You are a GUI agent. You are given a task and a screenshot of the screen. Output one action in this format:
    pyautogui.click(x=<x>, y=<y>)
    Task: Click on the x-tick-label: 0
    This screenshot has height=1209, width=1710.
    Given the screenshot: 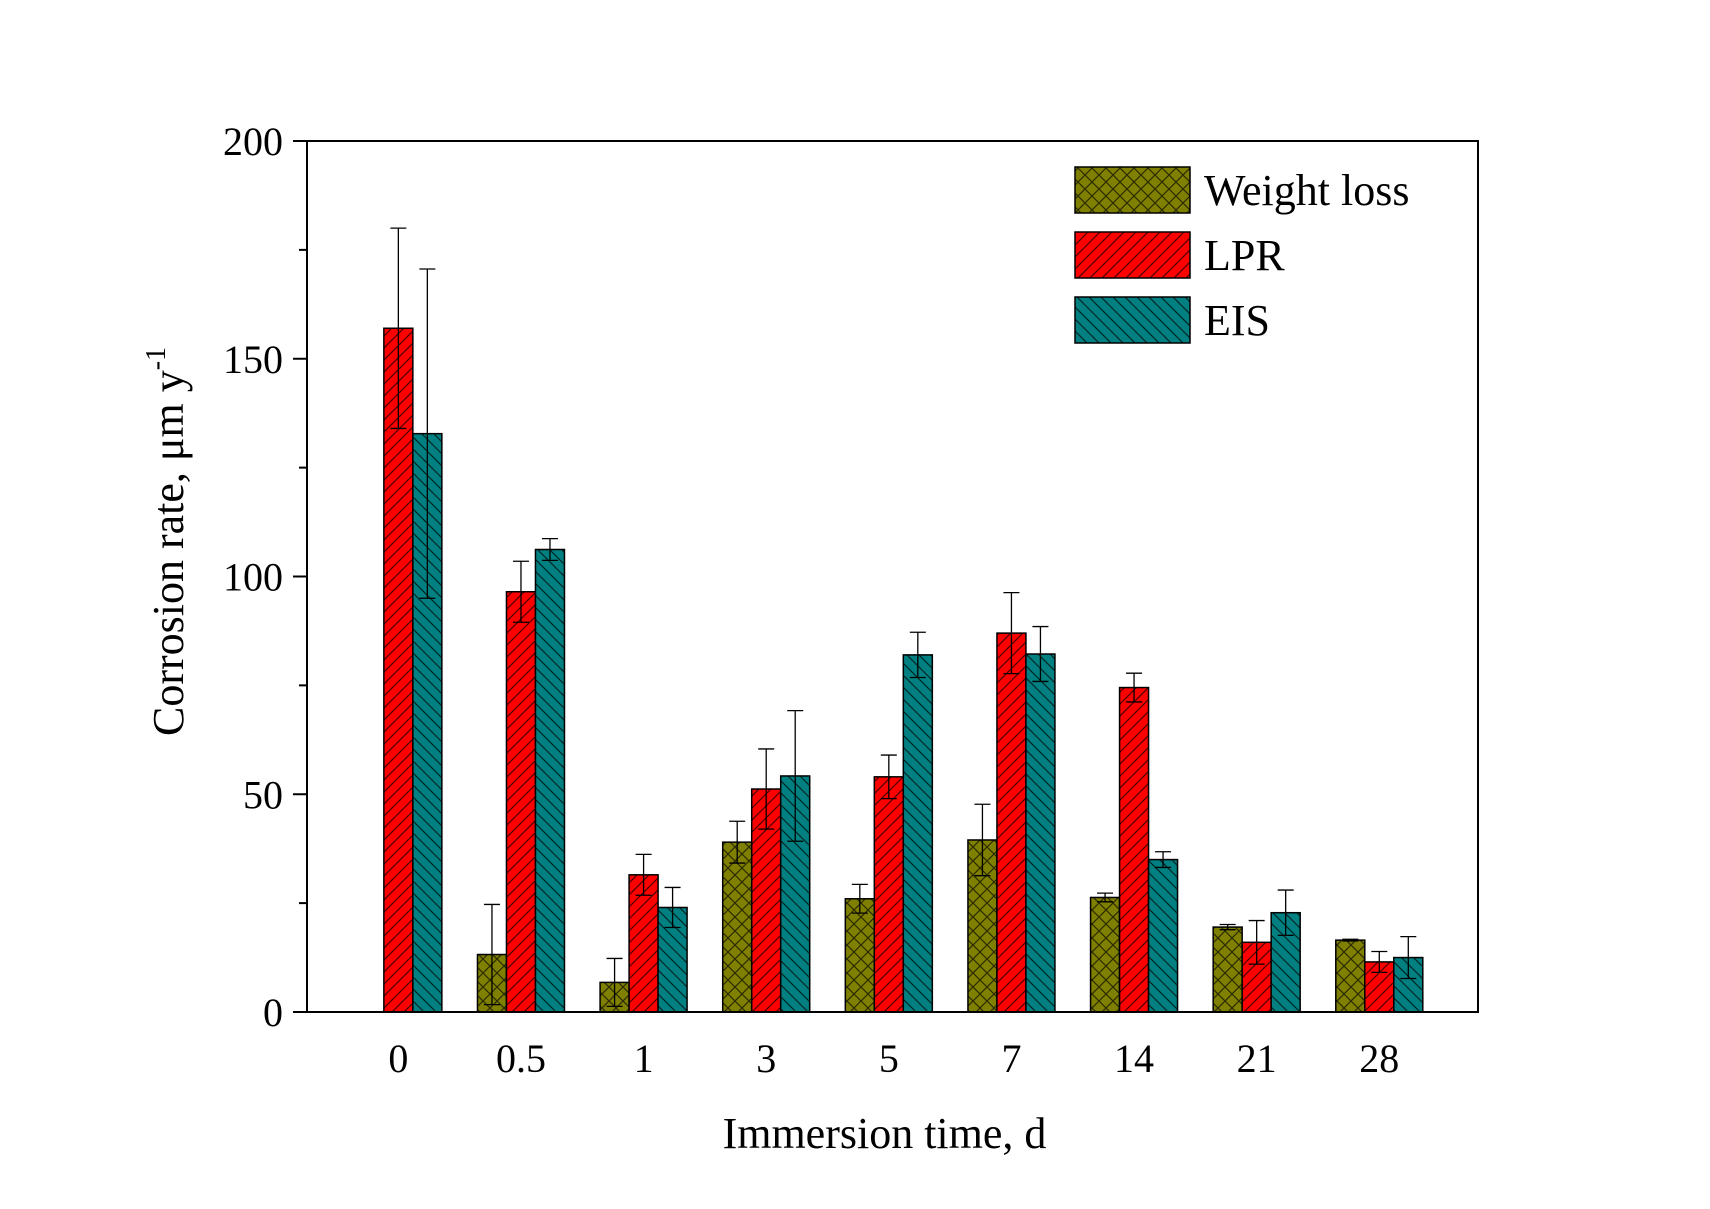 What is the action you would take?
    pyautogui.click(x=398, y=1058)
    